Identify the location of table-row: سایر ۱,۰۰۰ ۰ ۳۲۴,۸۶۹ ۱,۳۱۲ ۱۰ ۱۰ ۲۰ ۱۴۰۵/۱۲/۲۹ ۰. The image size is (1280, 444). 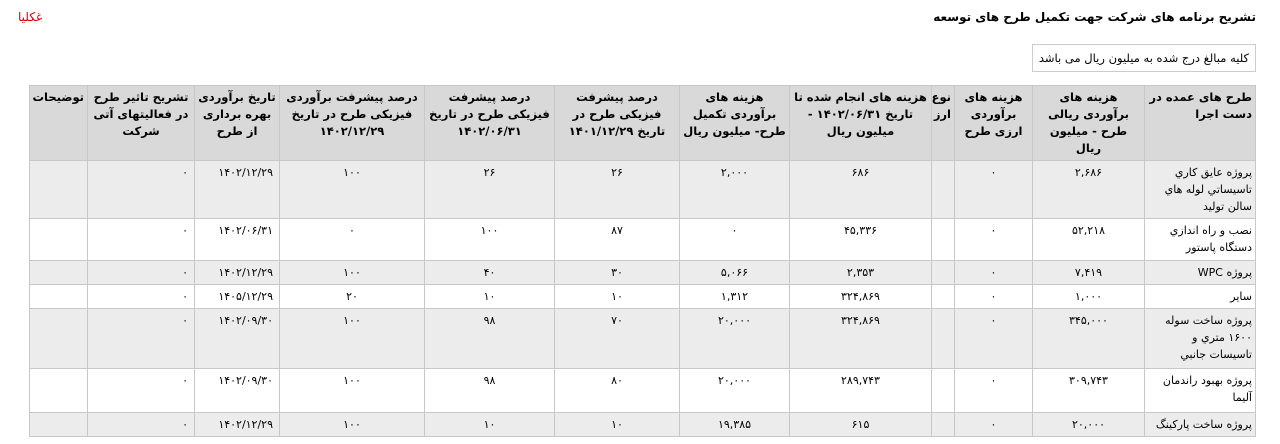
(642, 296).